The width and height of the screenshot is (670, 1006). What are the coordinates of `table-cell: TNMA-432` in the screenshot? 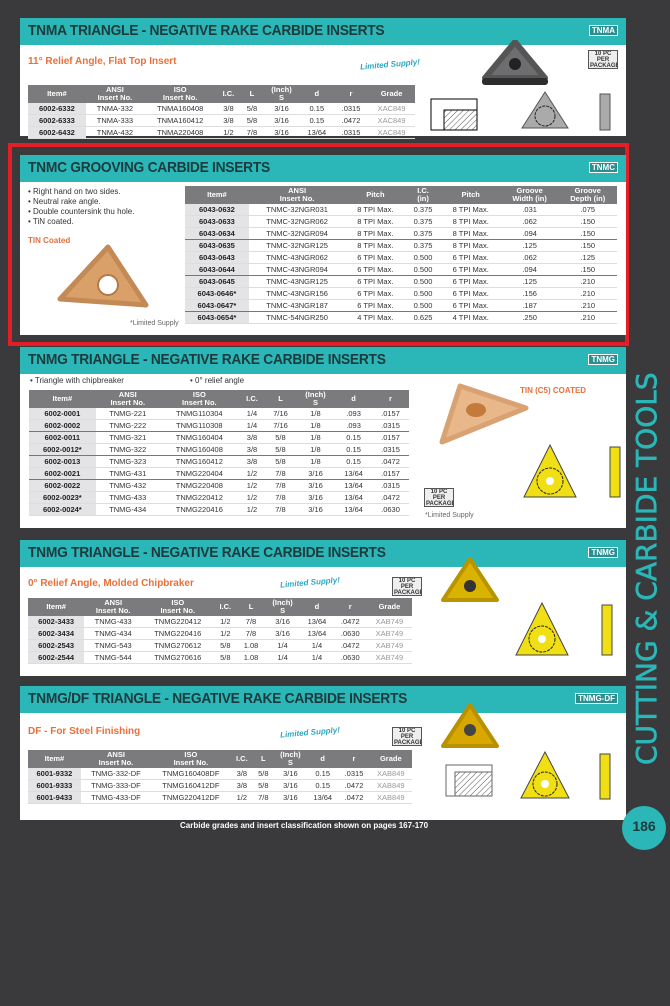 It's located at (115, 132).